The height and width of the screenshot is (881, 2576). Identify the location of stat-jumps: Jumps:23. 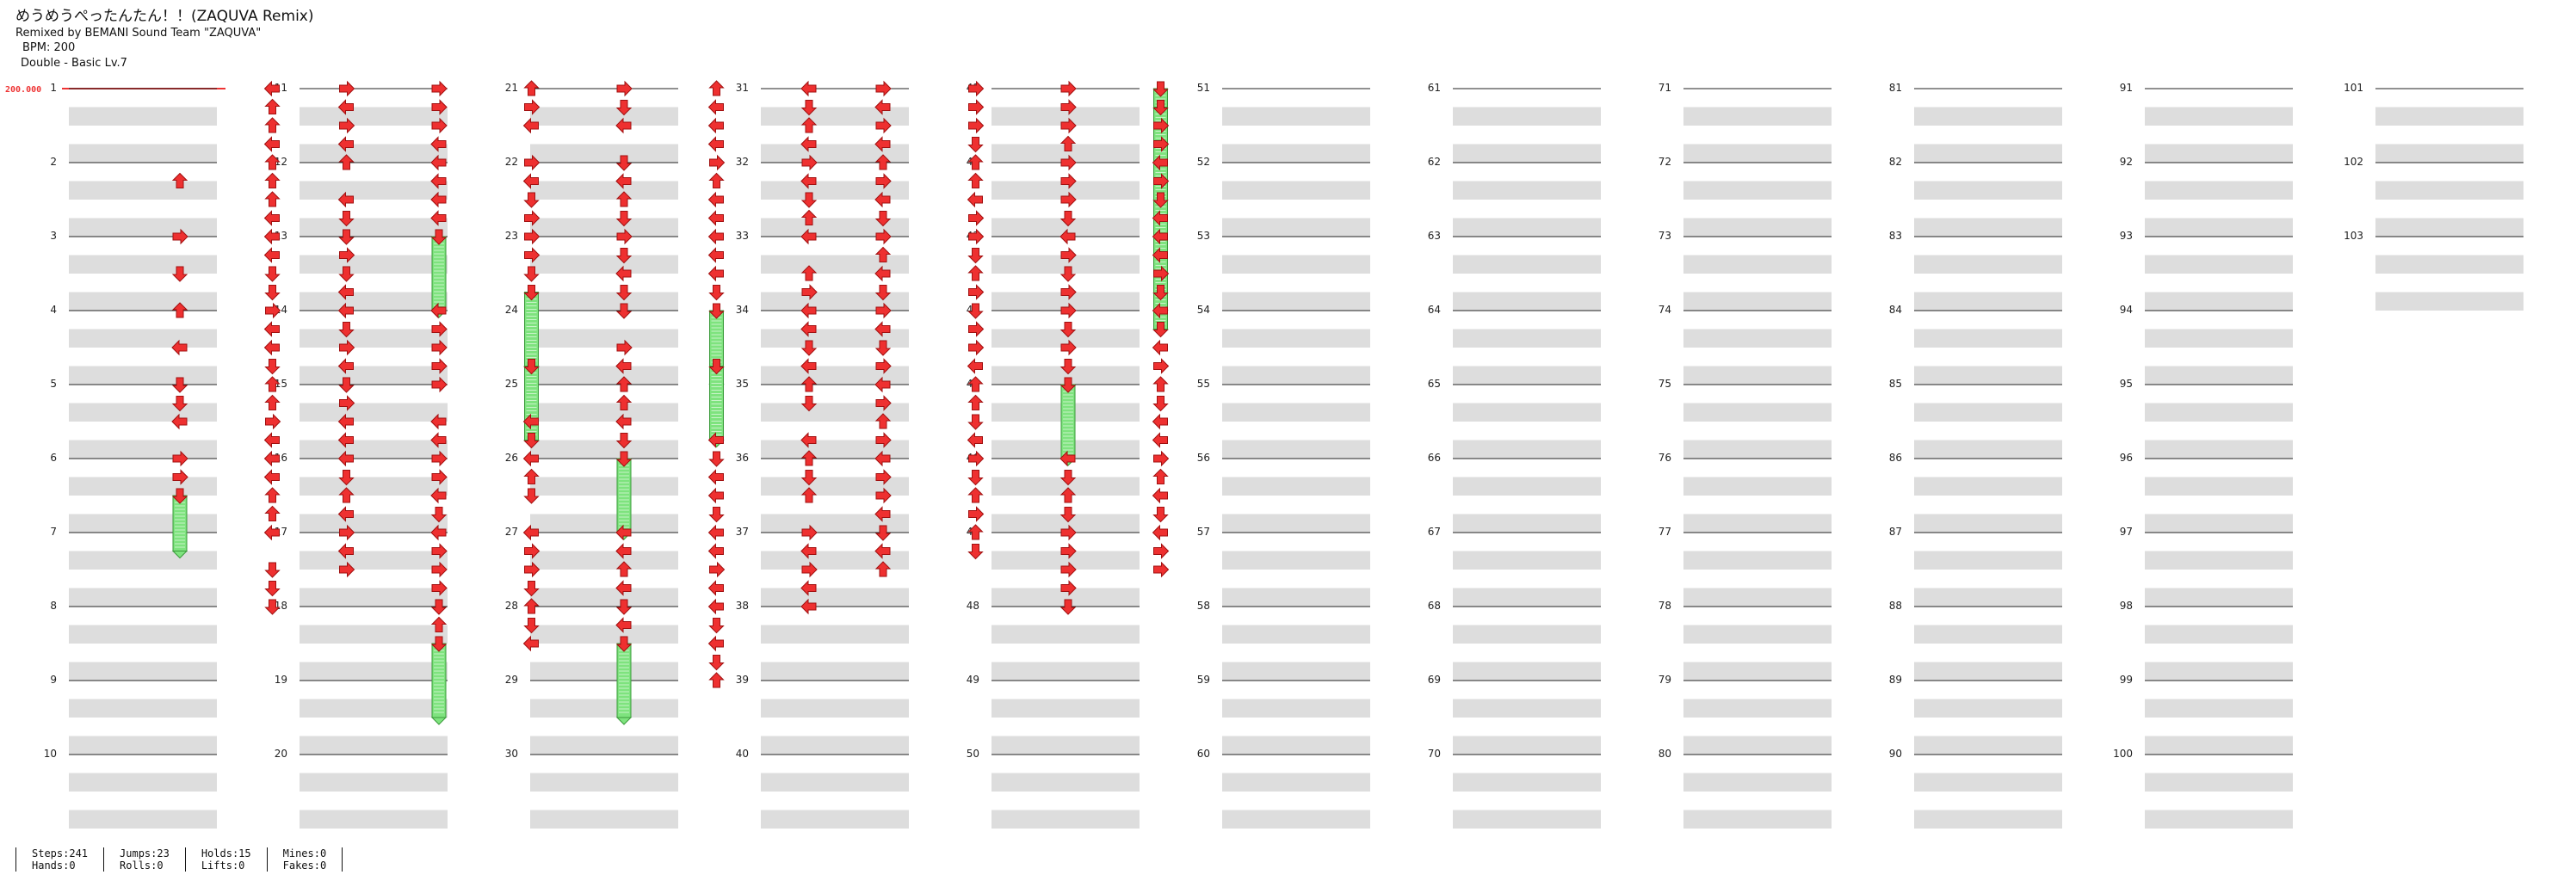
(145, 853).